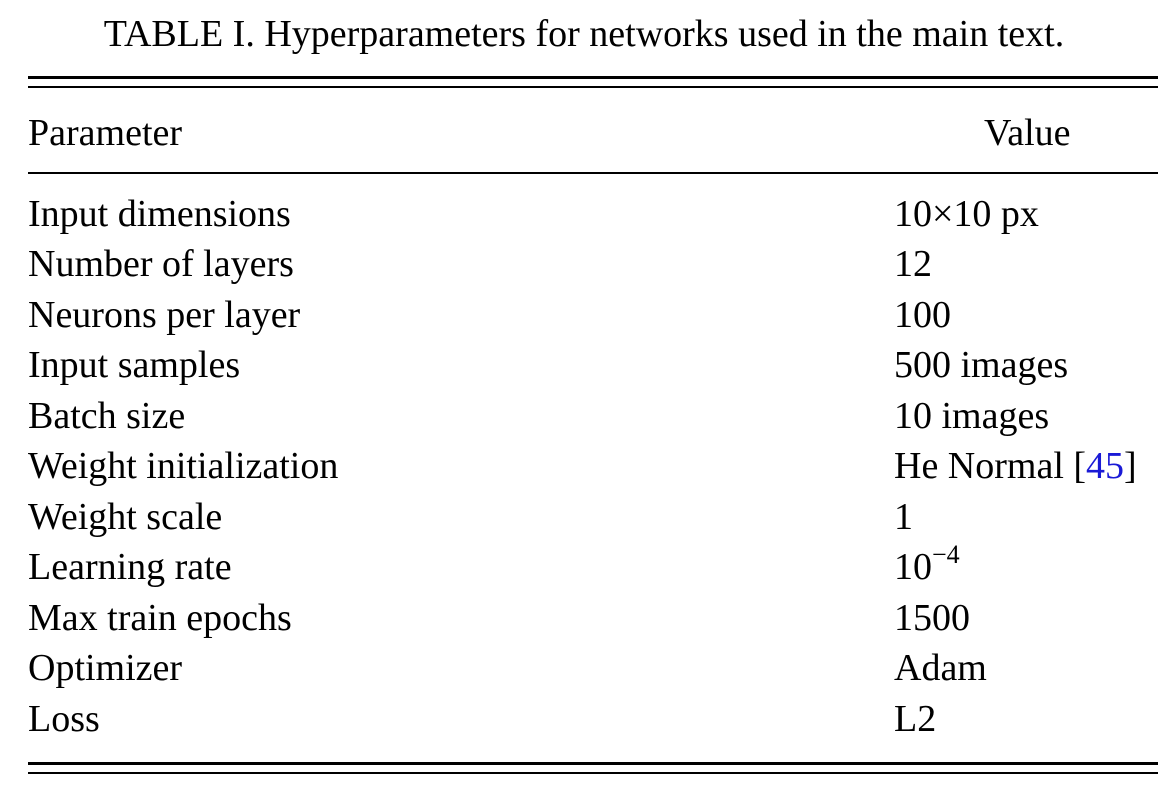 This screenshot has height=790, width=1168. I want to click on row-parameter: Weight scale, so click(125, 517).